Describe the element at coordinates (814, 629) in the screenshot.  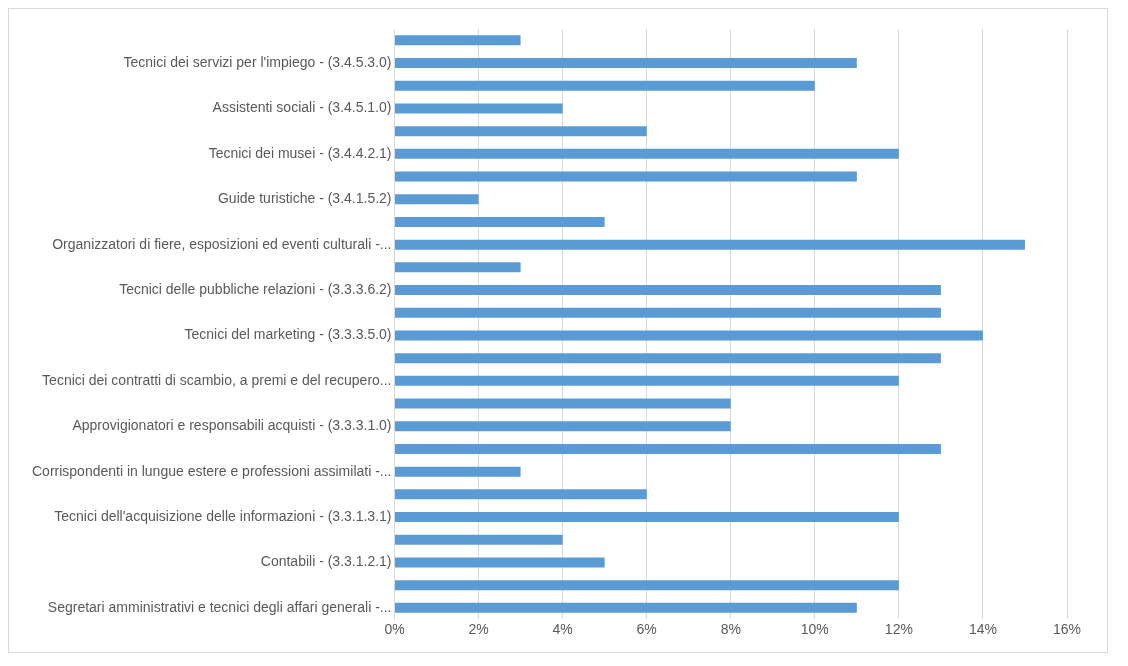
I see `x-tick-label: 10%` at that location.